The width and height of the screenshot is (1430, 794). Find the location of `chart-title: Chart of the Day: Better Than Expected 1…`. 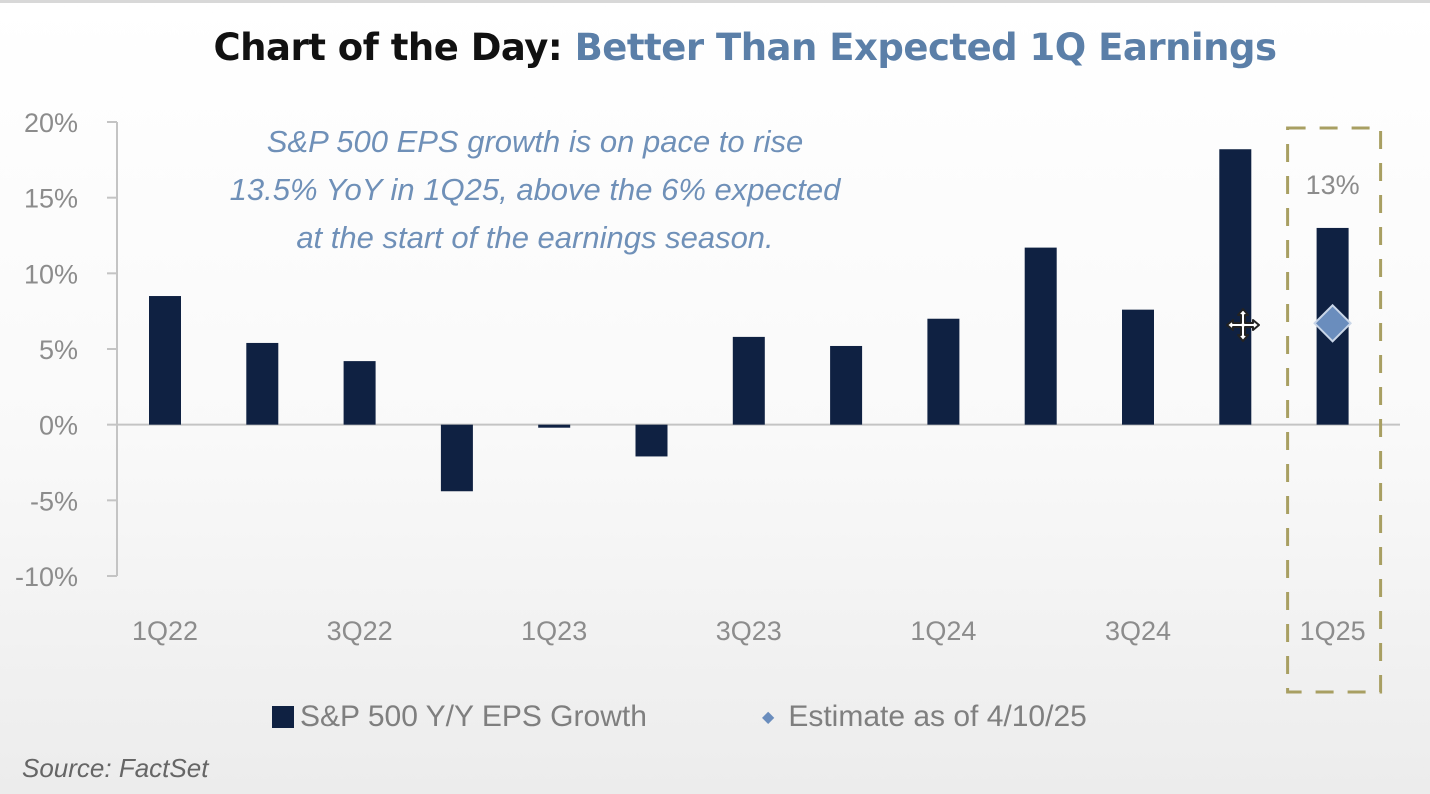

chart-title: Chart of the Day: Better Than Expected 1… is located at coordinates (715, 47).